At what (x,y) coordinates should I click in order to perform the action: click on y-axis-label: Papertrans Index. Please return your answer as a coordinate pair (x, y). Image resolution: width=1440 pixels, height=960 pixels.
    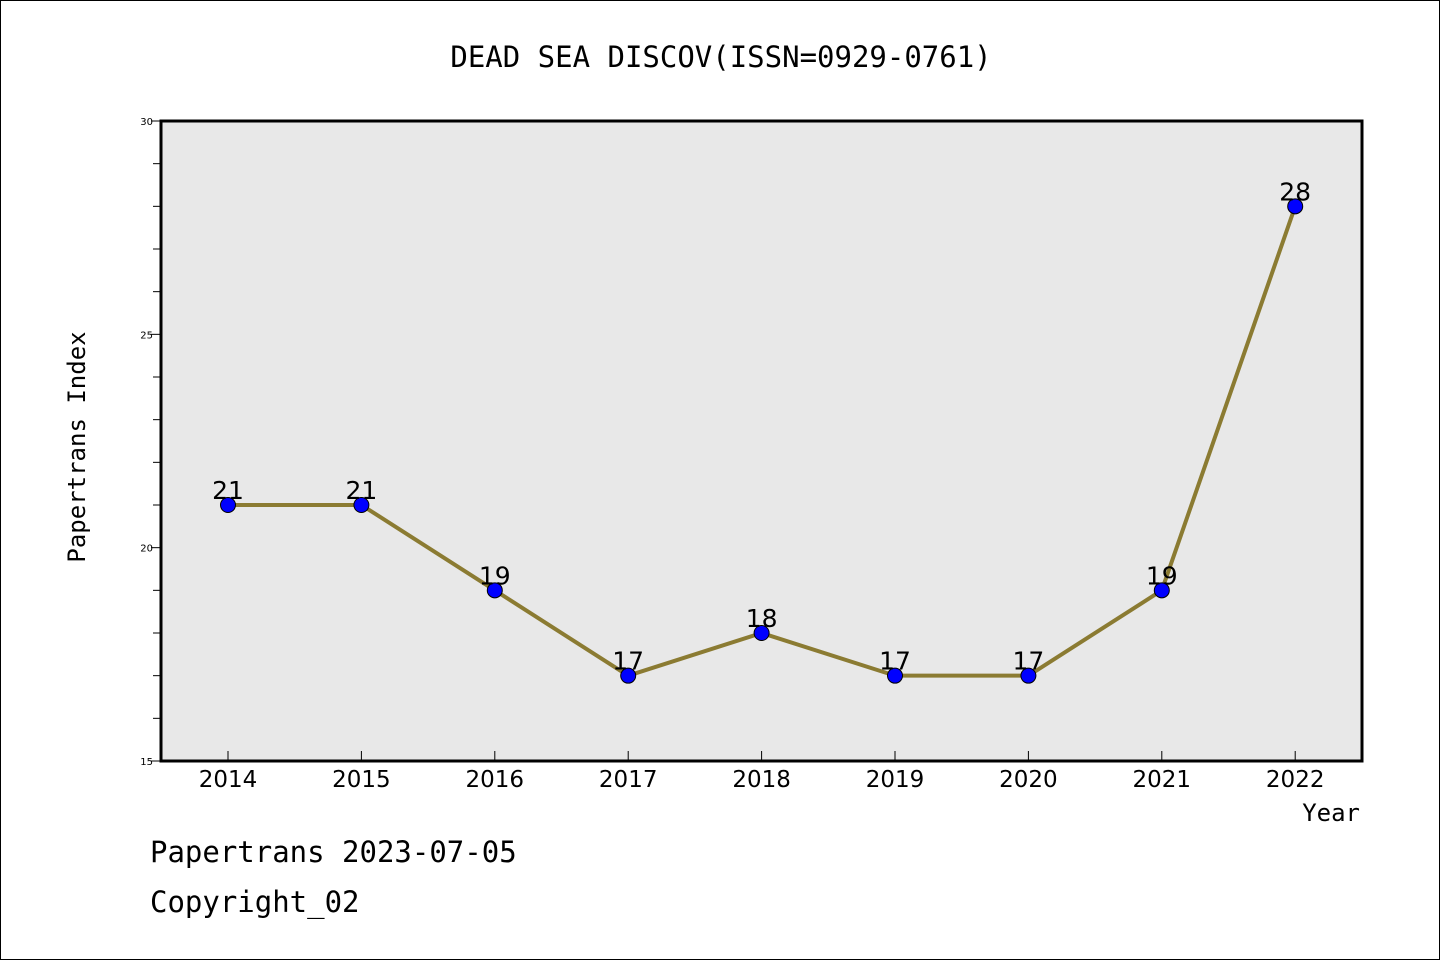
    Looking at the image, I should click on (77, 446).